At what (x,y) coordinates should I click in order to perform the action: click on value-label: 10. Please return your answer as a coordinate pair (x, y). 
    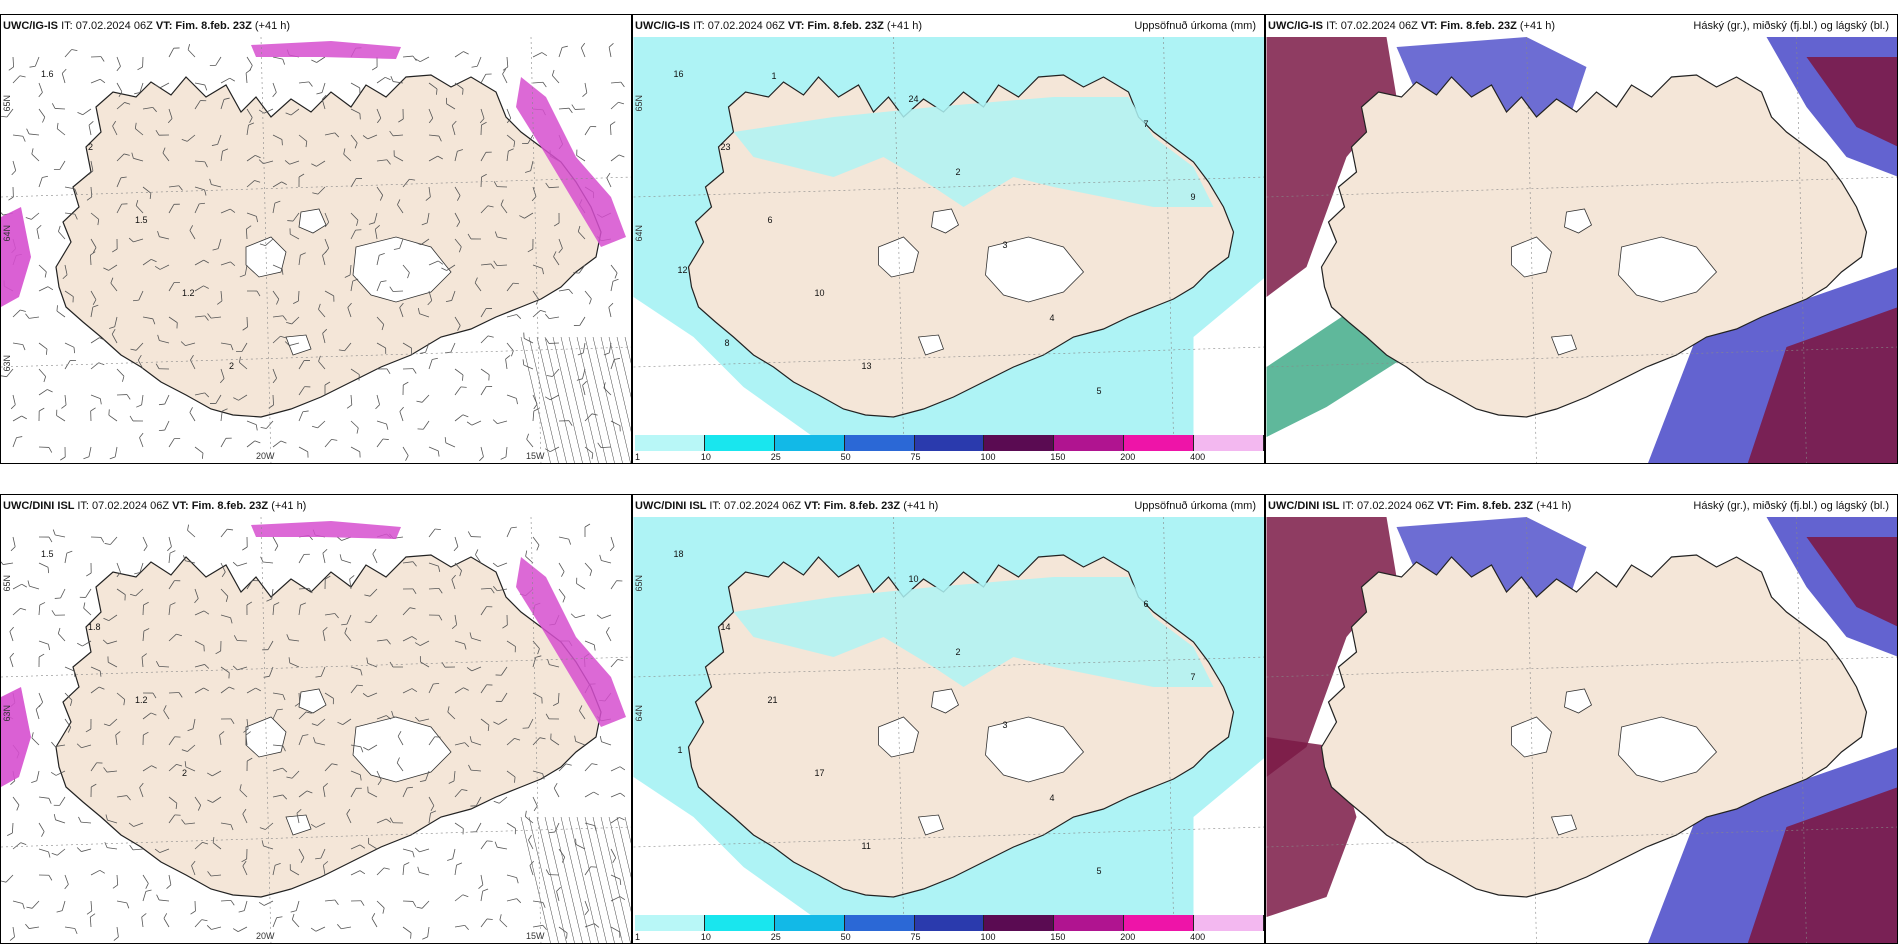
    Looking at the image, I should click on (820, 293).